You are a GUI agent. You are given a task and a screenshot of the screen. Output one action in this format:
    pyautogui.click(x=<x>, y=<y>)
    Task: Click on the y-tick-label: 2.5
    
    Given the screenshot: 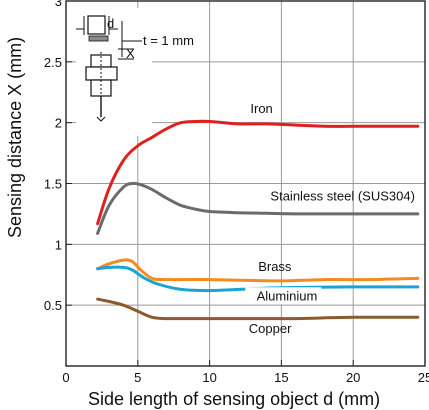 What is the action you would take?
    pyautogui.click(x=53, y=62)
    